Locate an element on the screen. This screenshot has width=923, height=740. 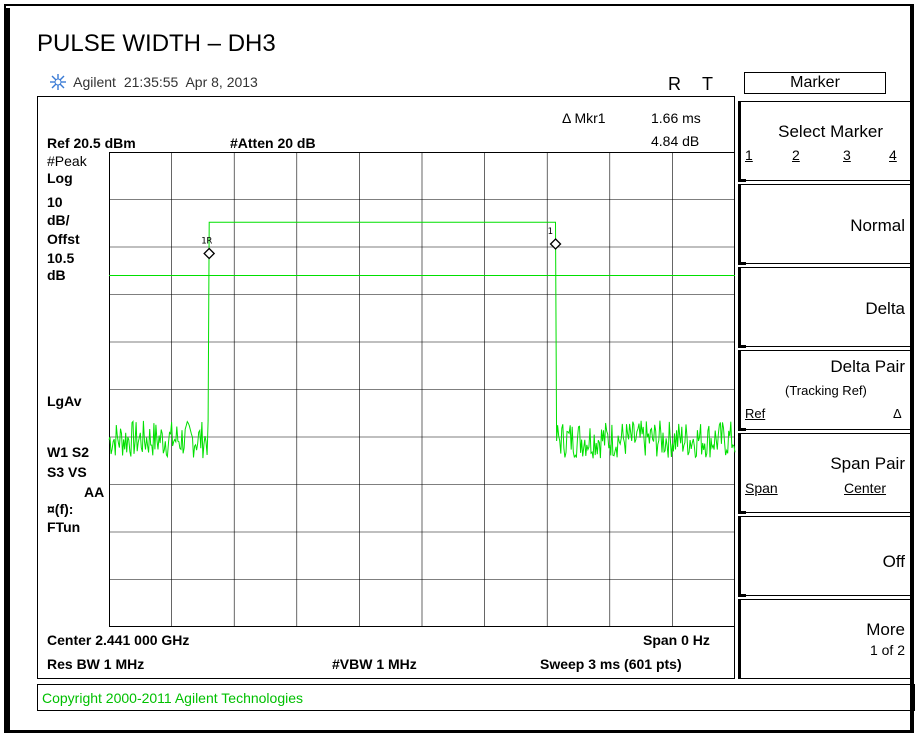
w1s2-label: W1 S2 is located at coordinates (68, 452).